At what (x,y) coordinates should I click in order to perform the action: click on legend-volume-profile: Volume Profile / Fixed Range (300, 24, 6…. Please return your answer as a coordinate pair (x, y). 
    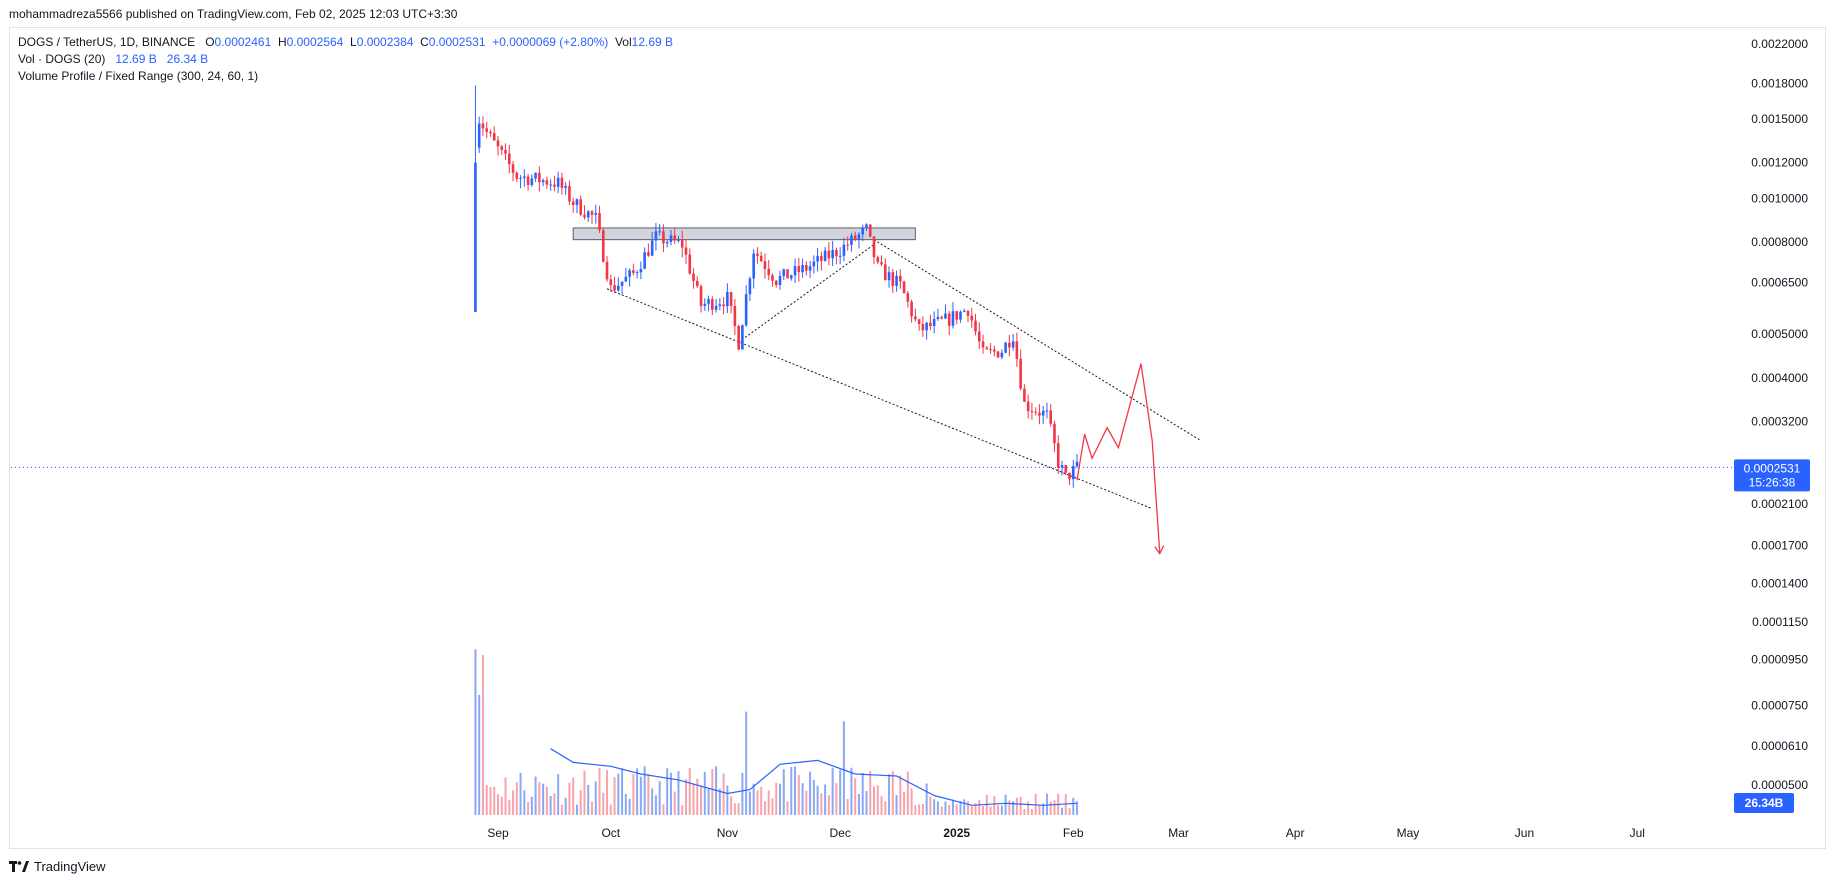
    Looking at the image, I should click on (138, 76).